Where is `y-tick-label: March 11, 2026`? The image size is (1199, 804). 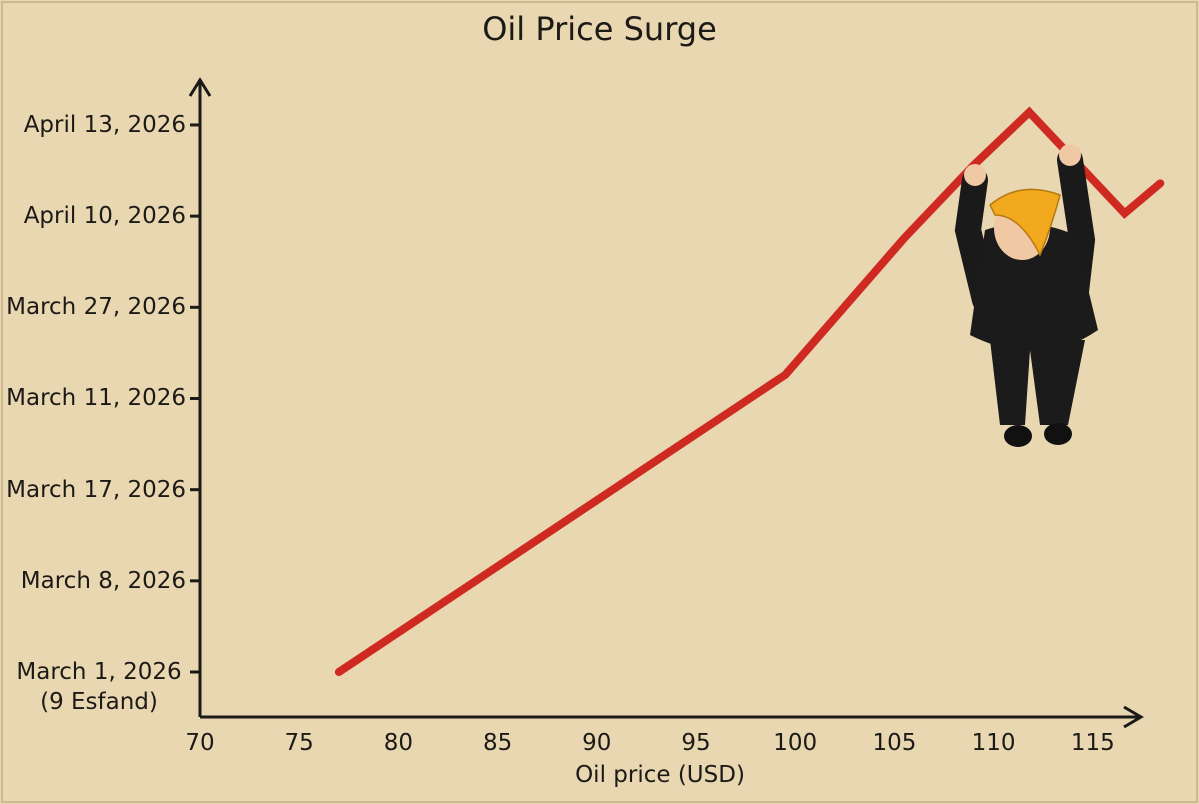
y-tick-label: March 11, 2026 is located at coordinates (96, 398).